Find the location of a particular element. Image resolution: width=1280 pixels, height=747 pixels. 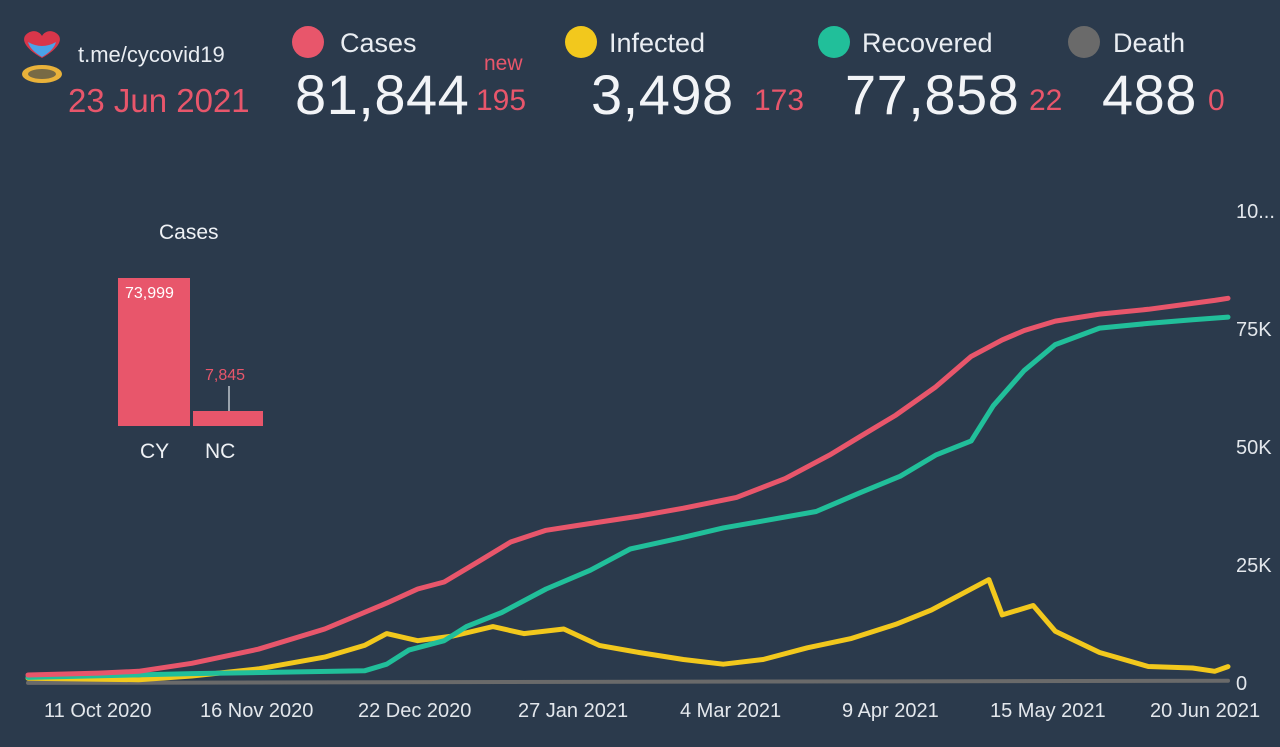

x-tick-label: 9 Apr 2021 is located at coordinates (890, 711).